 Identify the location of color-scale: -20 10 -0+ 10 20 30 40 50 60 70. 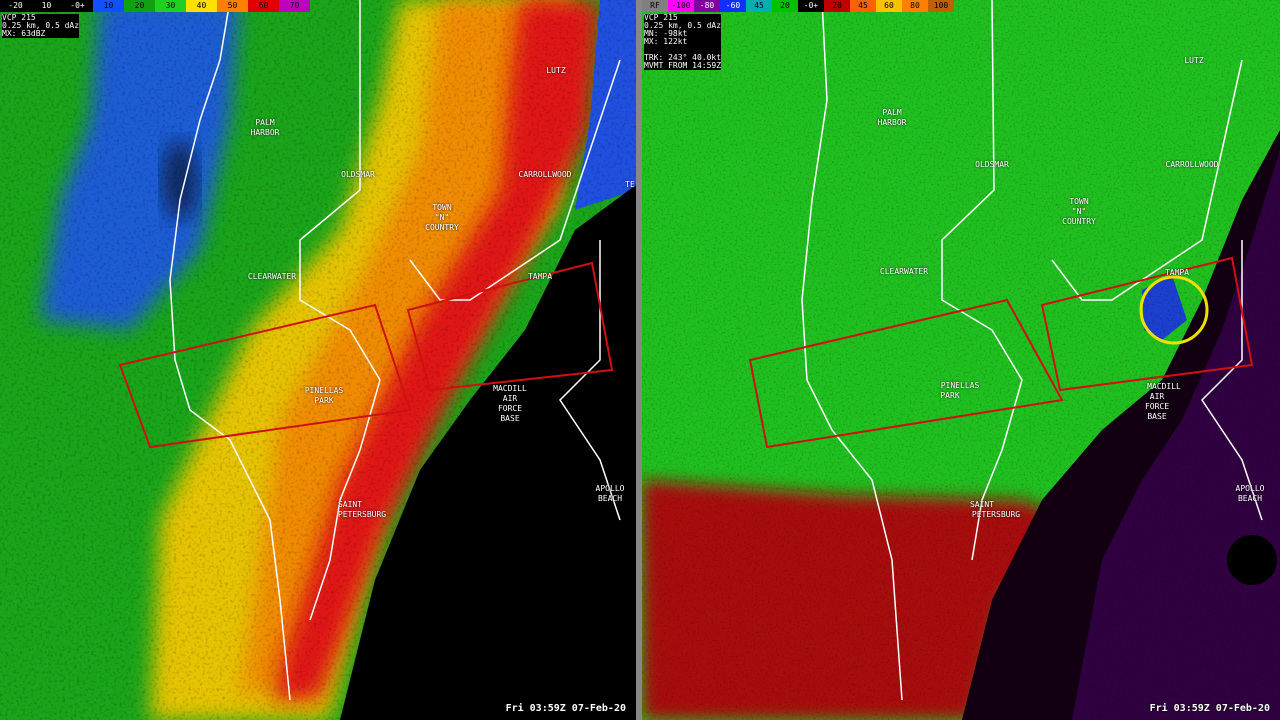
(155, 6).